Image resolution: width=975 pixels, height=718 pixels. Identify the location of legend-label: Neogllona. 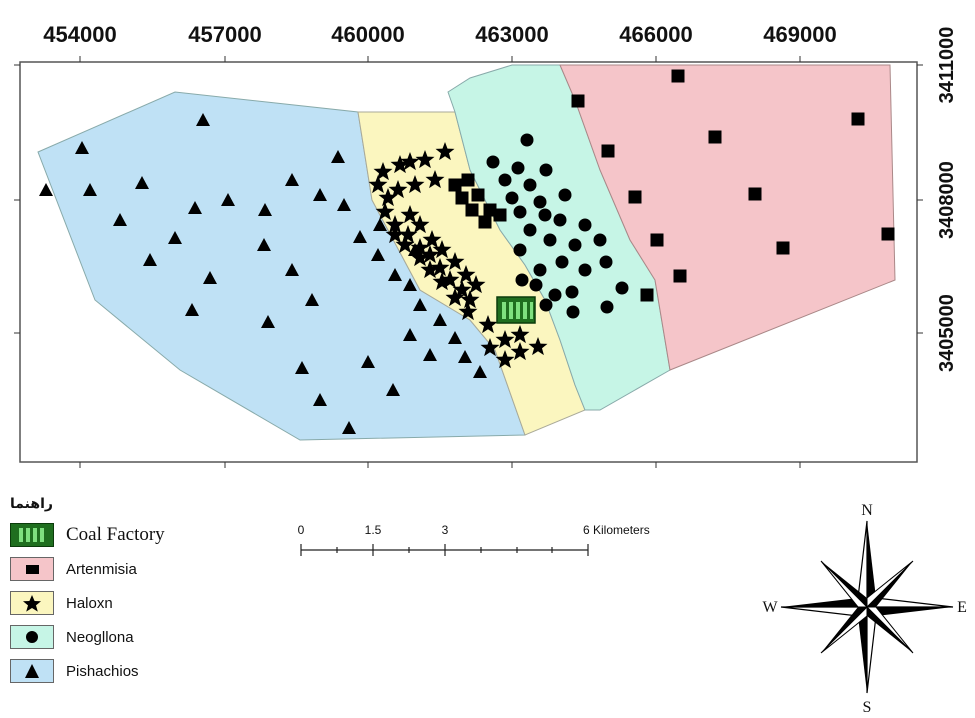
(100, 637).